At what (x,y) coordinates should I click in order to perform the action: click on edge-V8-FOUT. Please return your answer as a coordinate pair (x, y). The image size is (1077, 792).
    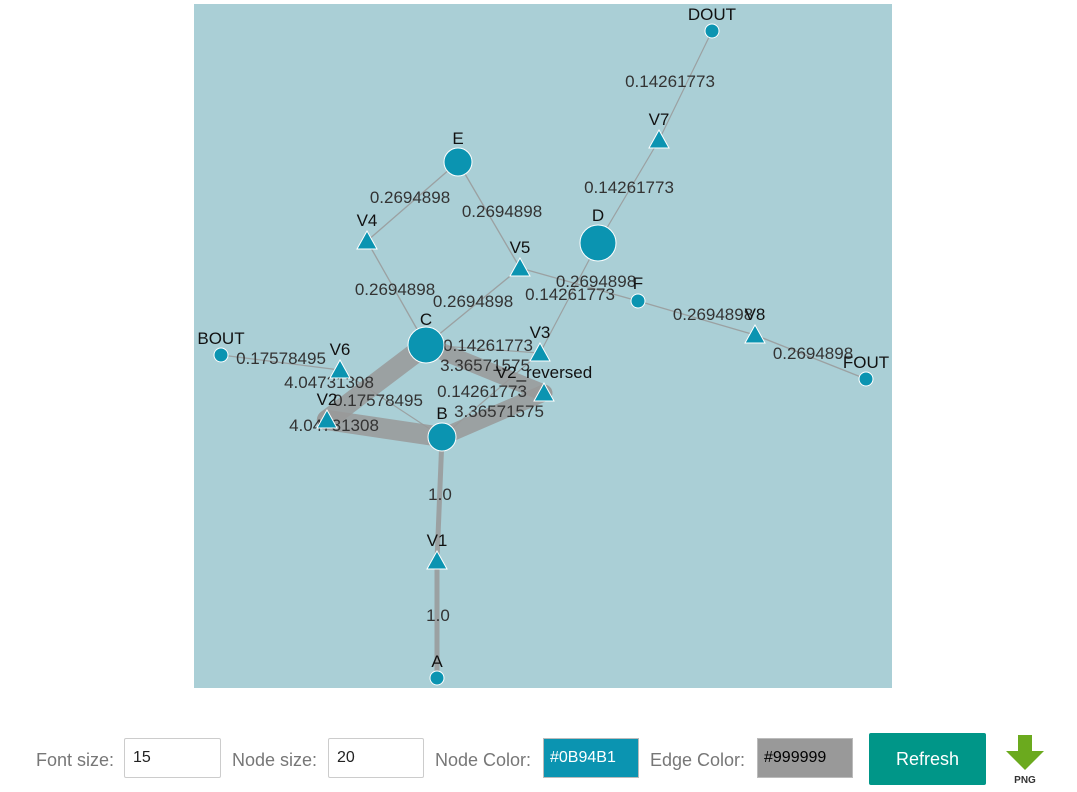
    Looking at the image, I should click on (810, 357).